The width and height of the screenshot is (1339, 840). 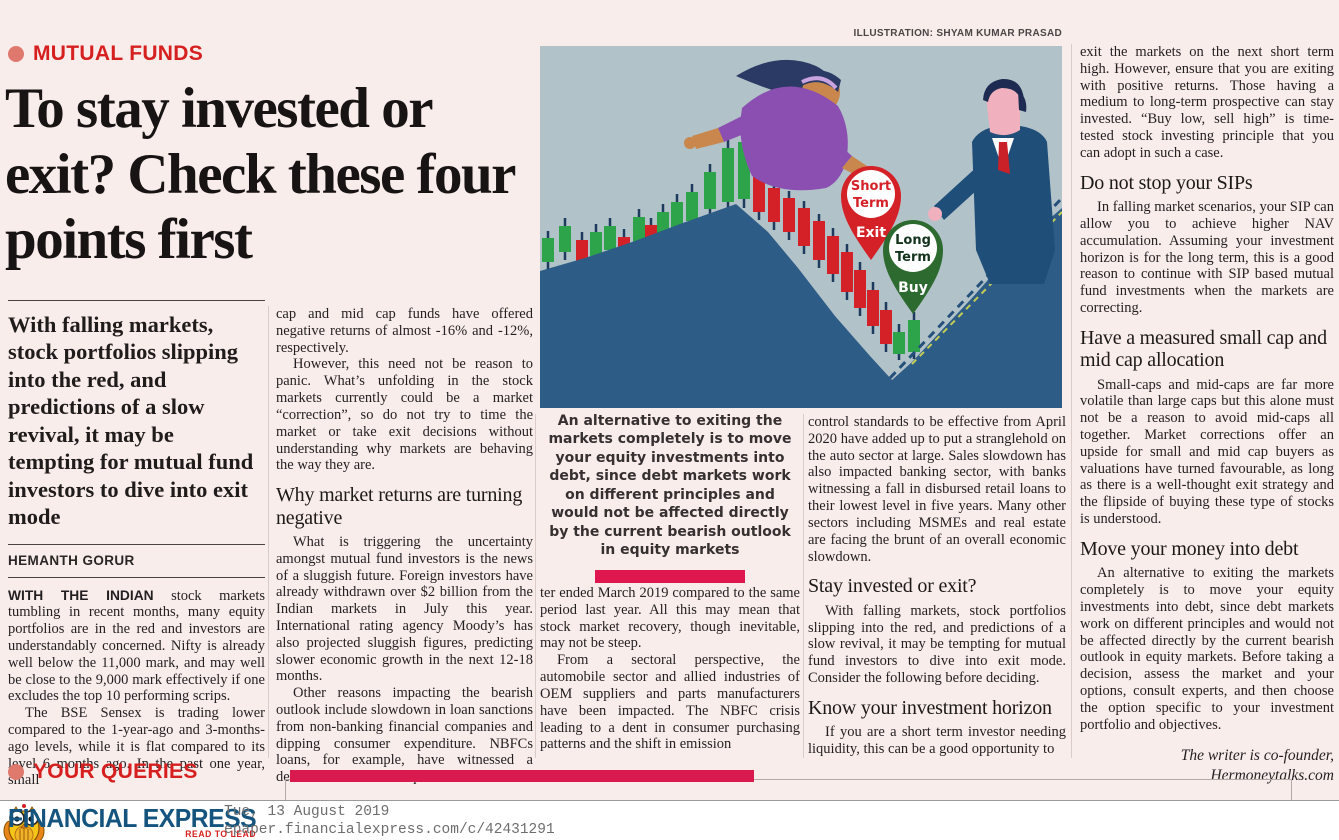 I want to click on section-kicker: MUTUAL FUNDS, so click(x=105, y=54).